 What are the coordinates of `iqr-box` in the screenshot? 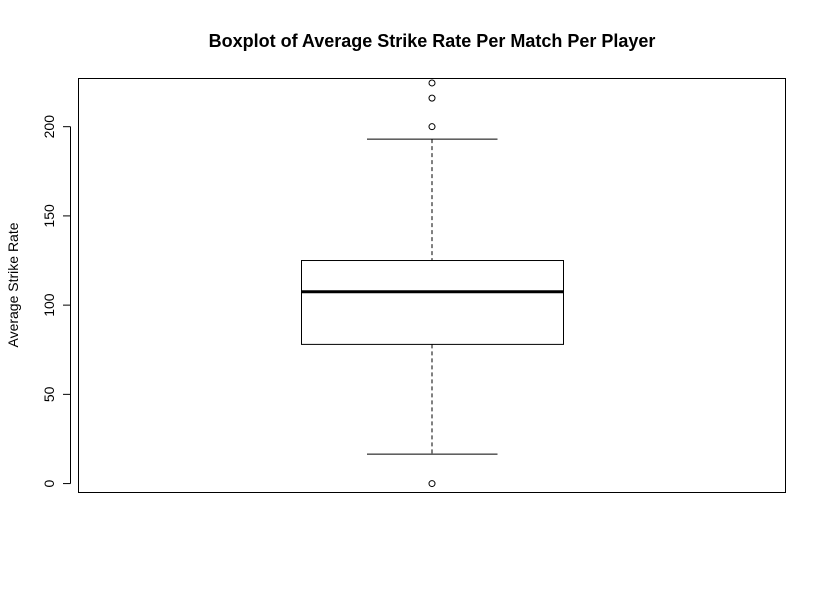 It's located at (432, 302).